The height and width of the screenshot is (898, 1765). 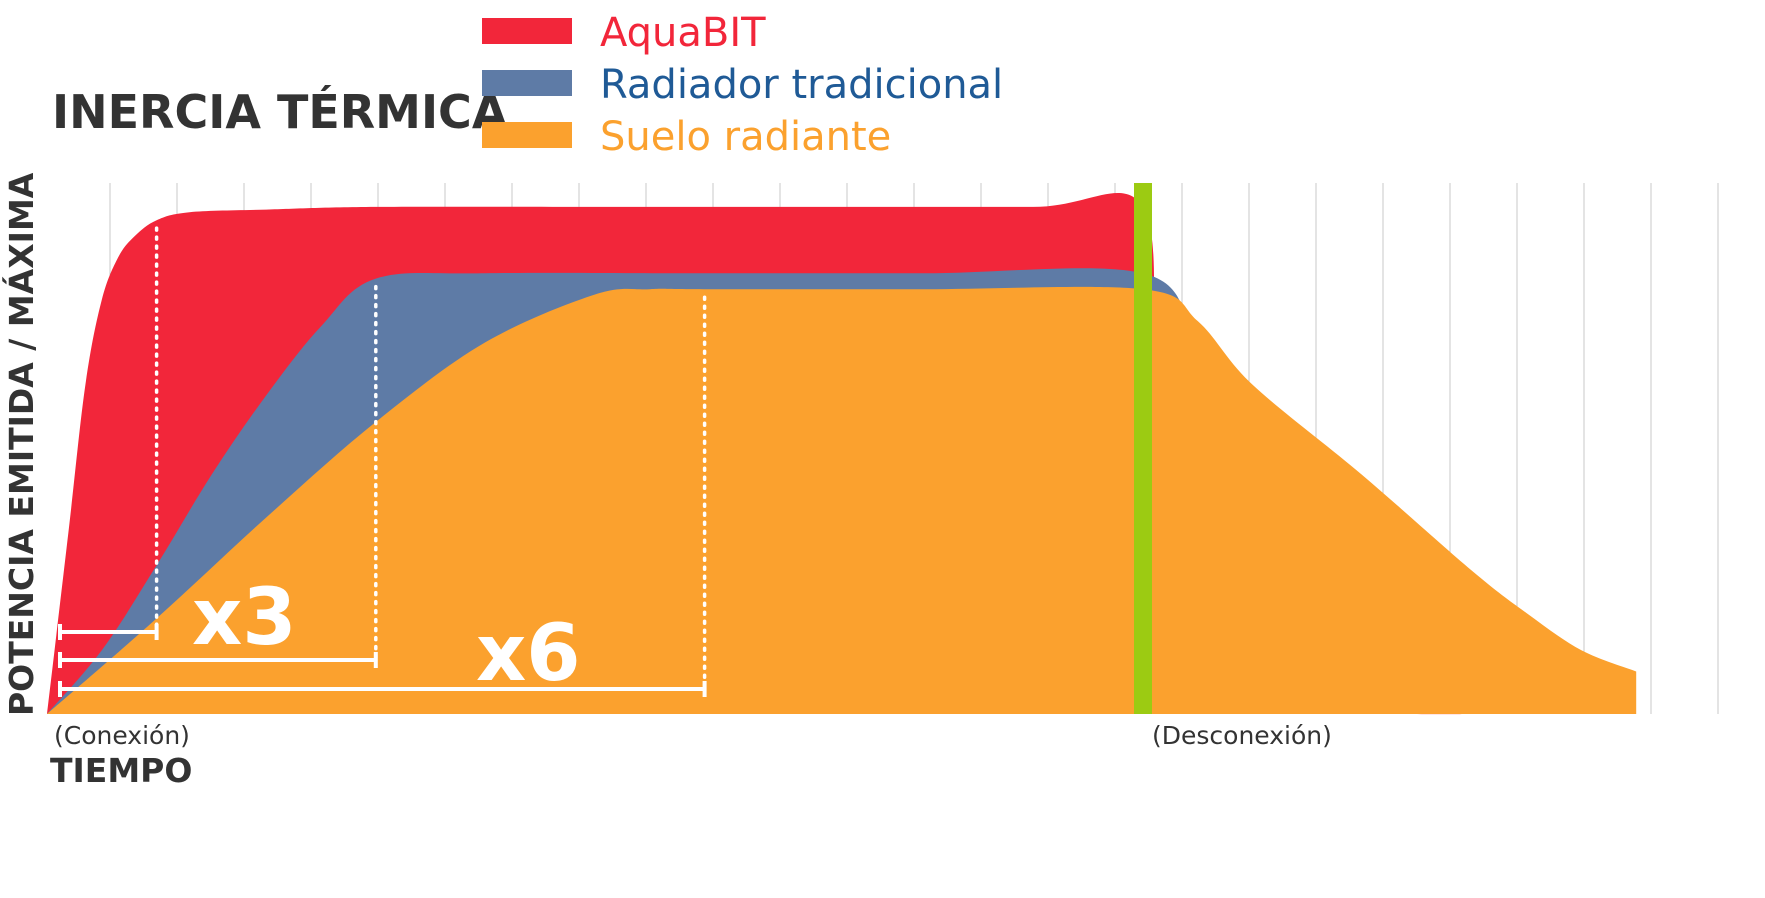 What do you see at coordinates (244, 618) in the screenshot?
I see `annotation-x3: x3` at bounding box center [244, 618].